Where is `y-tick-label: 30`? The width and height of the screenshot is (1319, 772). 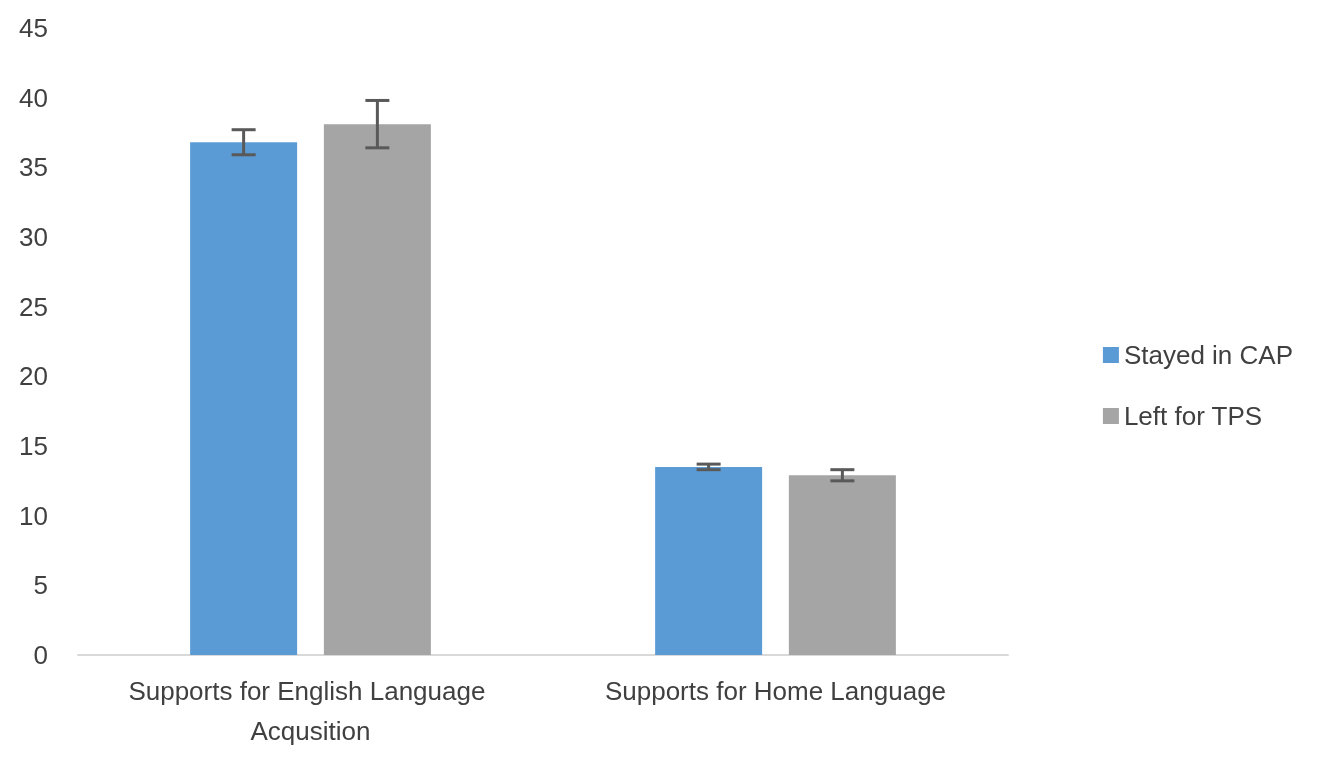
y-tick-label: 30 is located at coordinates (33, 237).